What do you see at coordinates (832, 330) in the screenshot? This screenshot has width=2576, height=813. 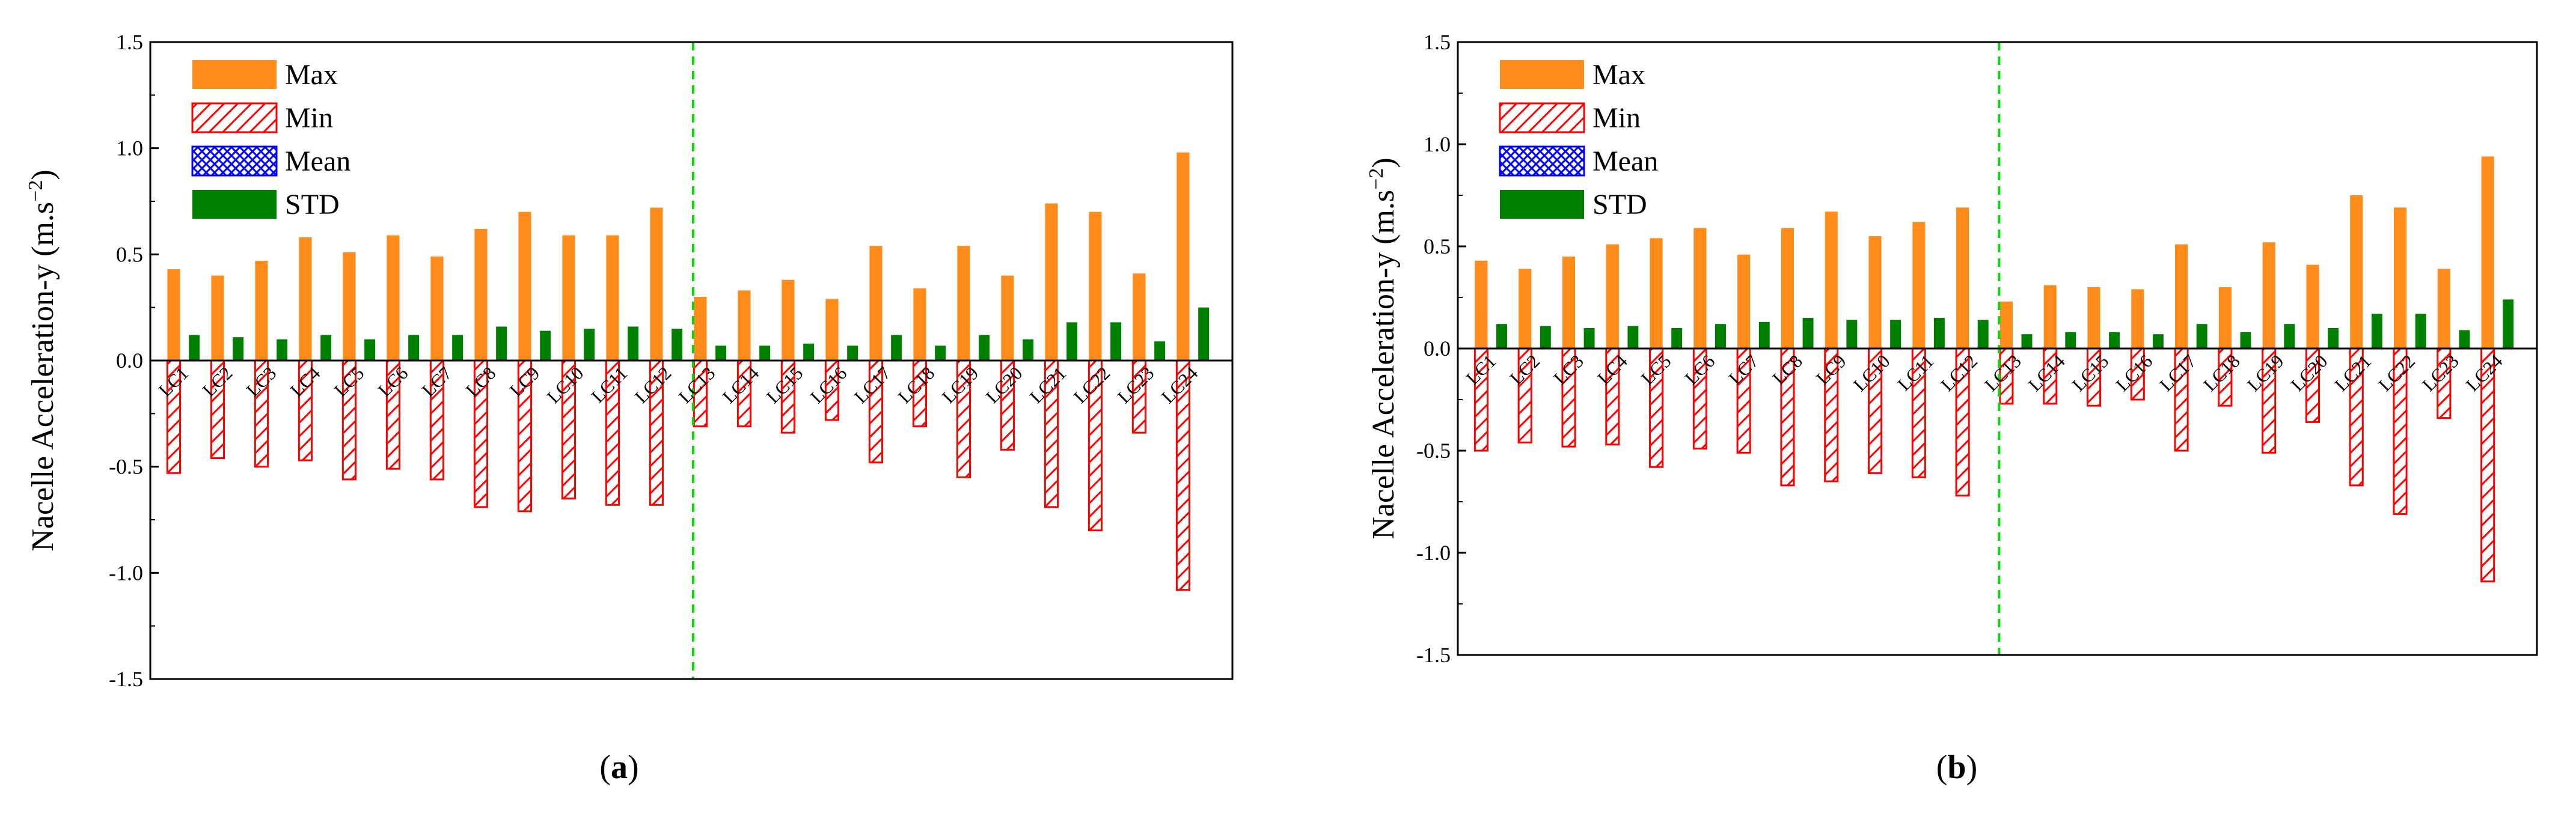 I see `bar-max-lc16` at bounding box center [832, 330].